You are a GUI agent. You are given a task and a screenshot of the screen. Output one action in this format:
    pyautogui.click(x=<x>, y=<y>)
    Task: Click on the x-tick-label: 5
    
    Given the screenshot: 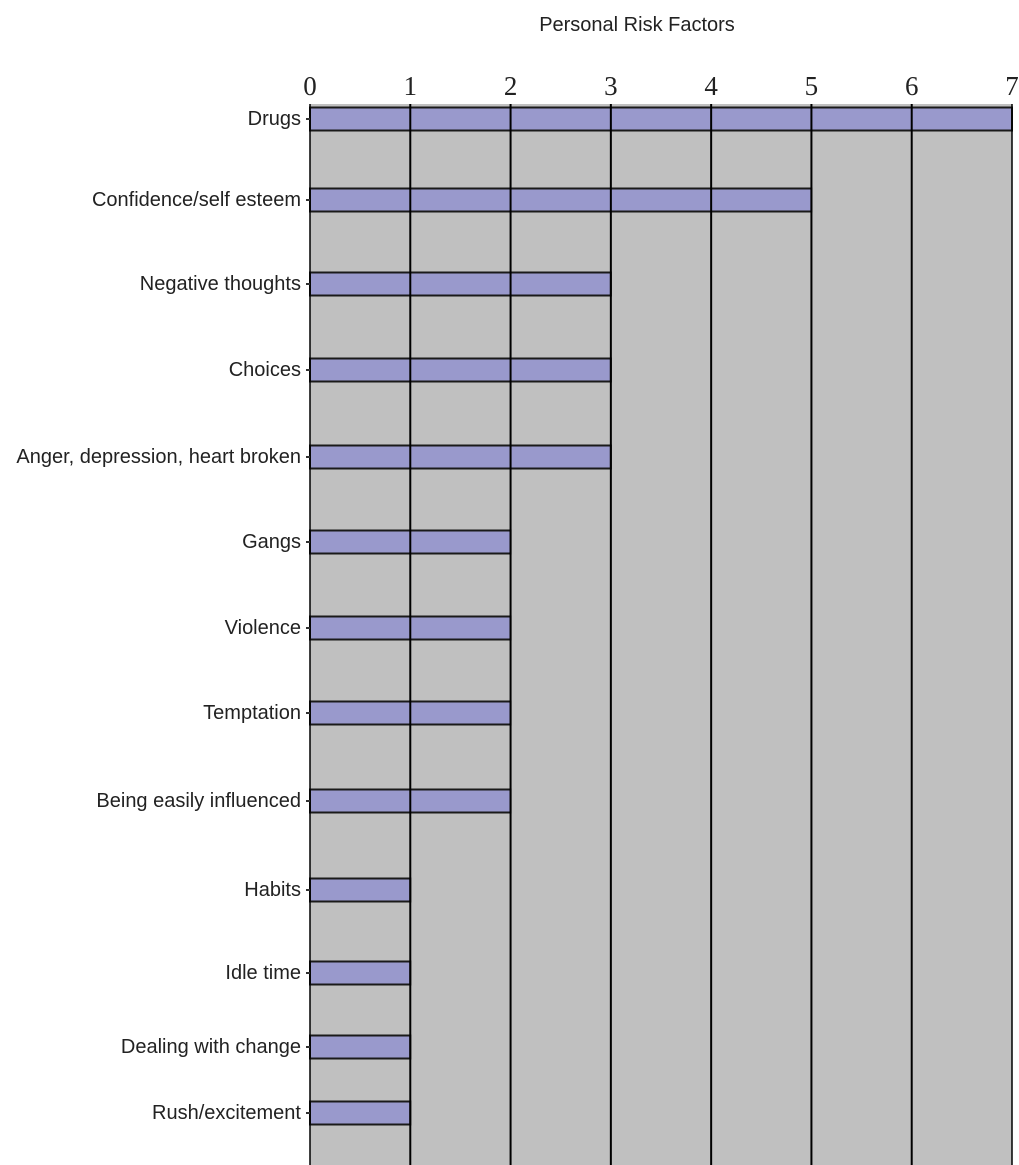 What is the action you would take?
    pyautogui.click(x=812, y=86)
    